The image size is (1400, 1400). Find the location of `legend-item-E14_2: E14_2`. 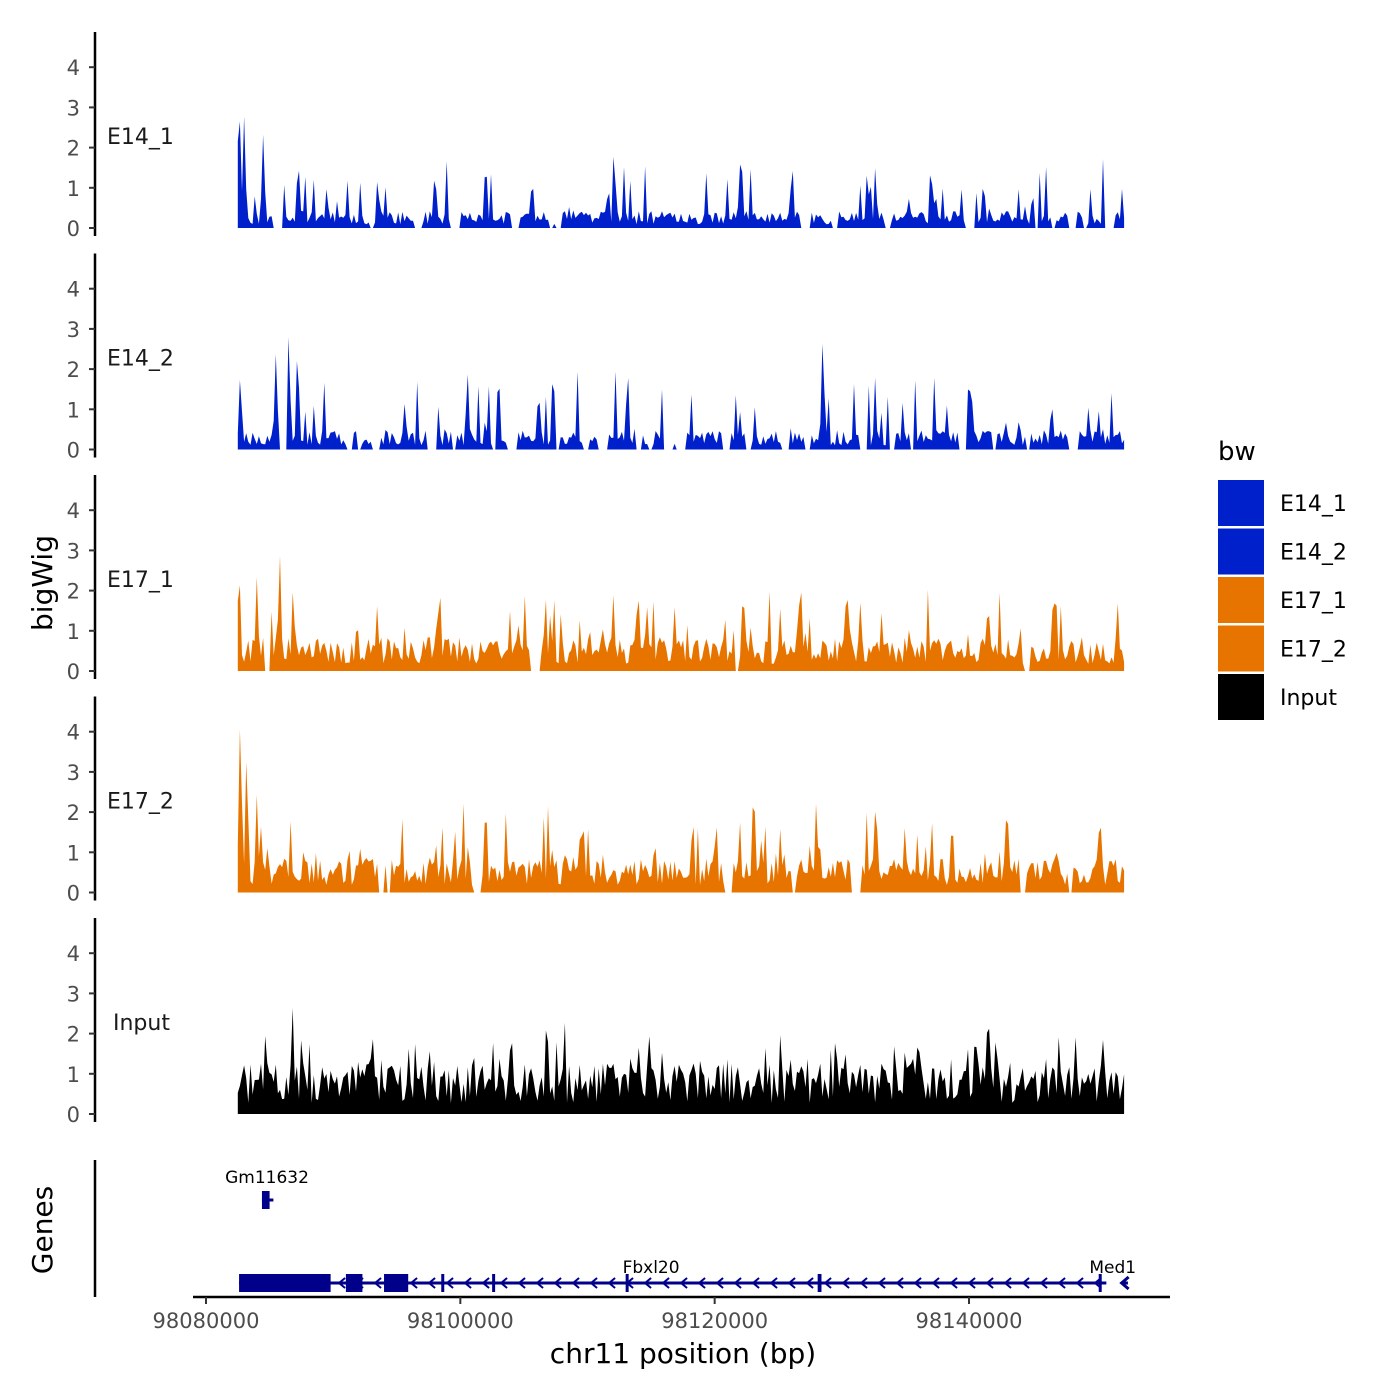

legend-item-E14_2: E14_2 is located at coordinates (1282, 551).